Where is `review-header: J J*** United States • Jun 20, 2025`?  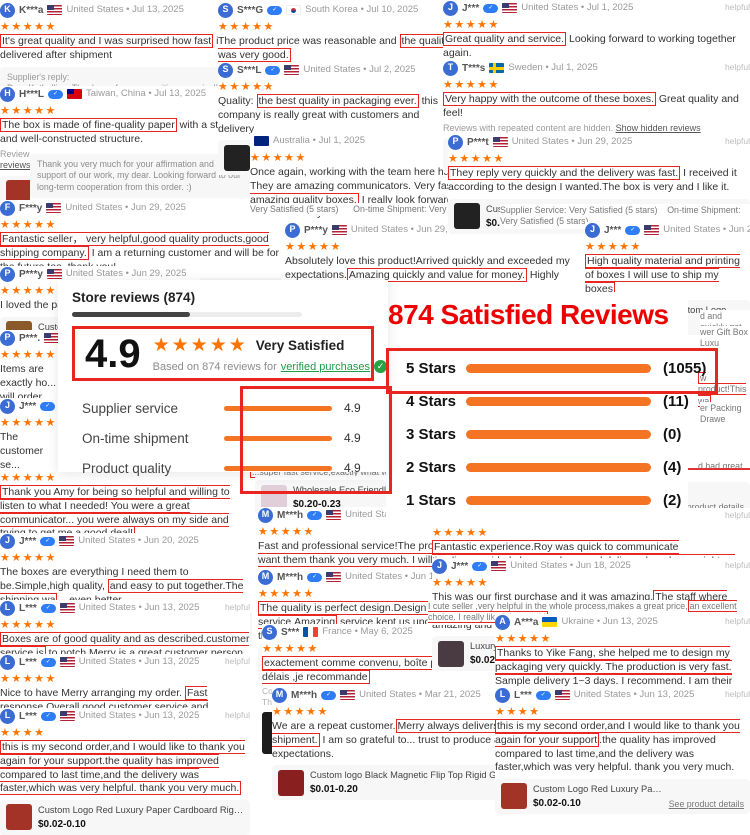 review-header: J J*** United States • Jun 20, 2025 is located at coordinates (667, 230).